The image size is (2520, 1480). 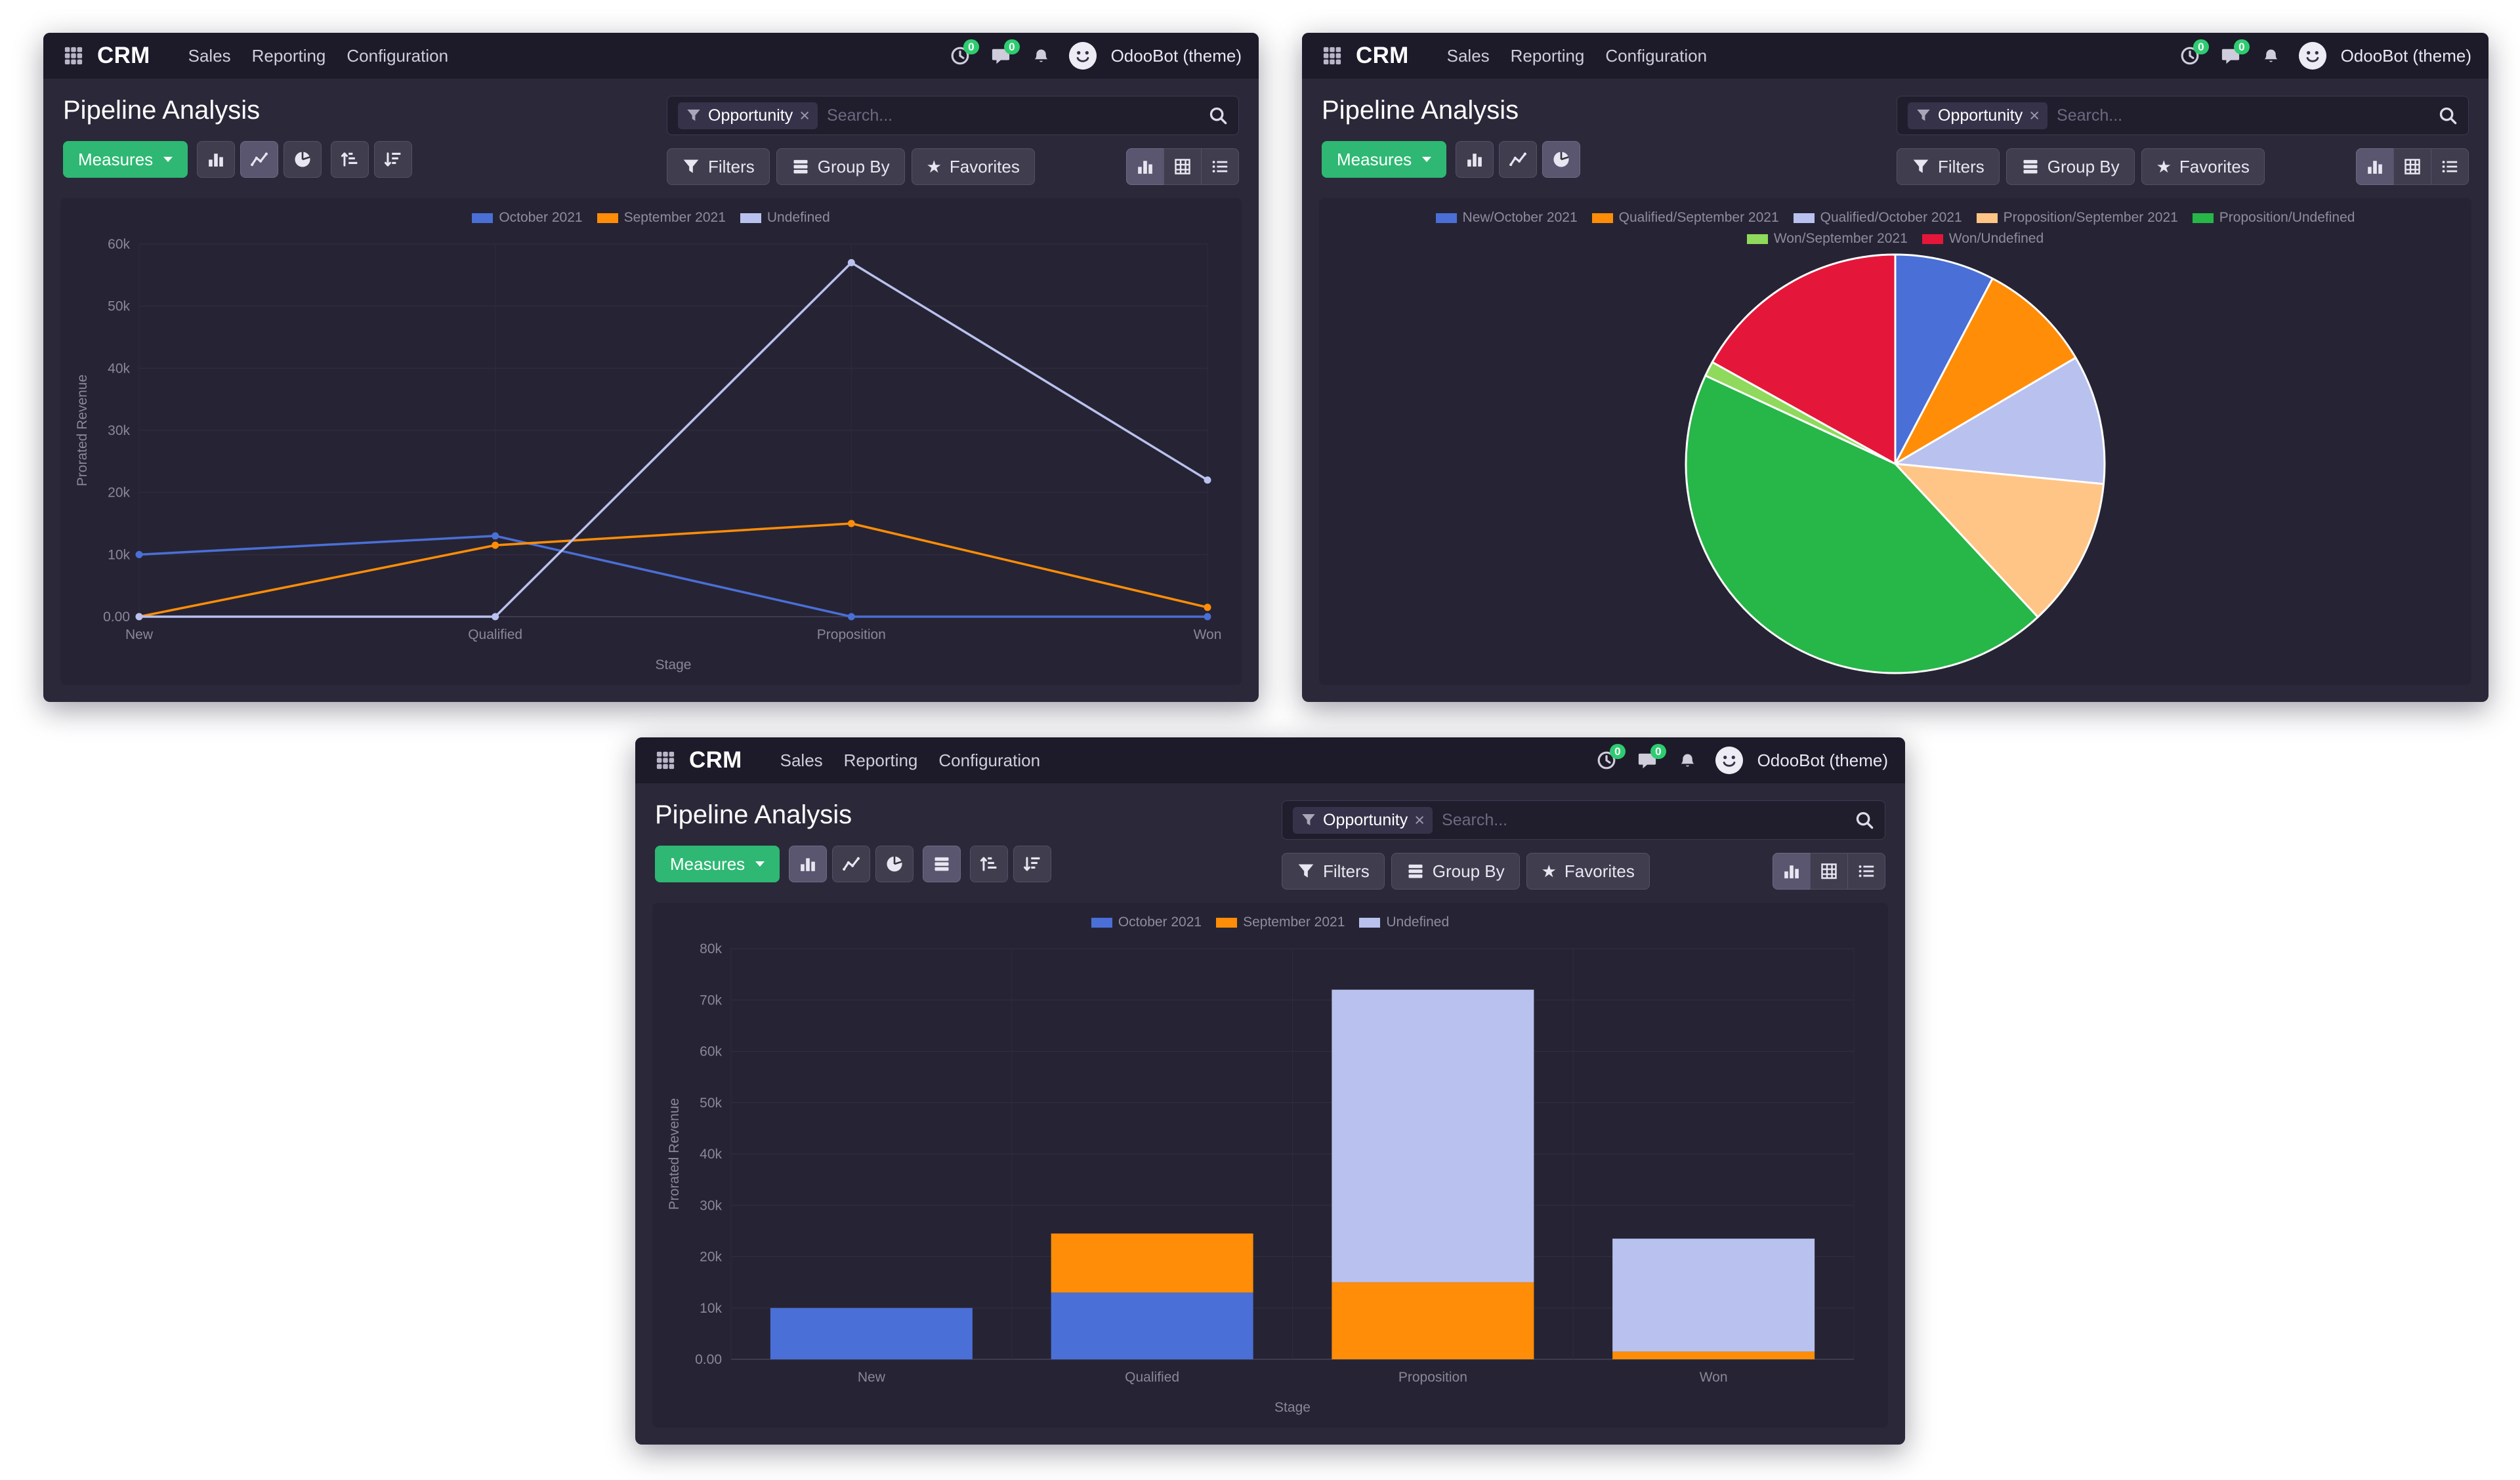 I want to click on search-toolbar: Filters Group By ★ Favorites, so click(x=2183, y=166).